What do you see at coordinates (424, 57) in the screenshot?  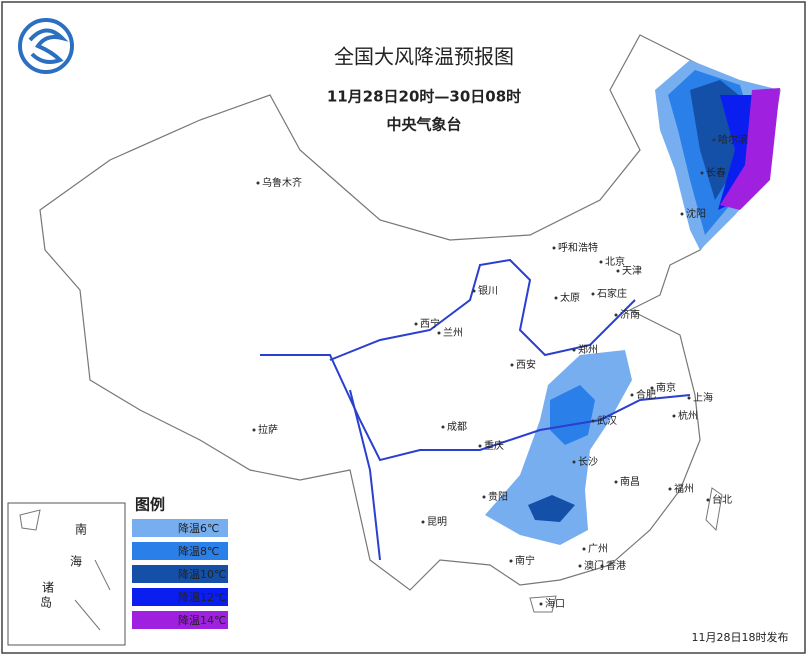 I see `title: 全国大风降温预报图` at bounding box center [424, 57].